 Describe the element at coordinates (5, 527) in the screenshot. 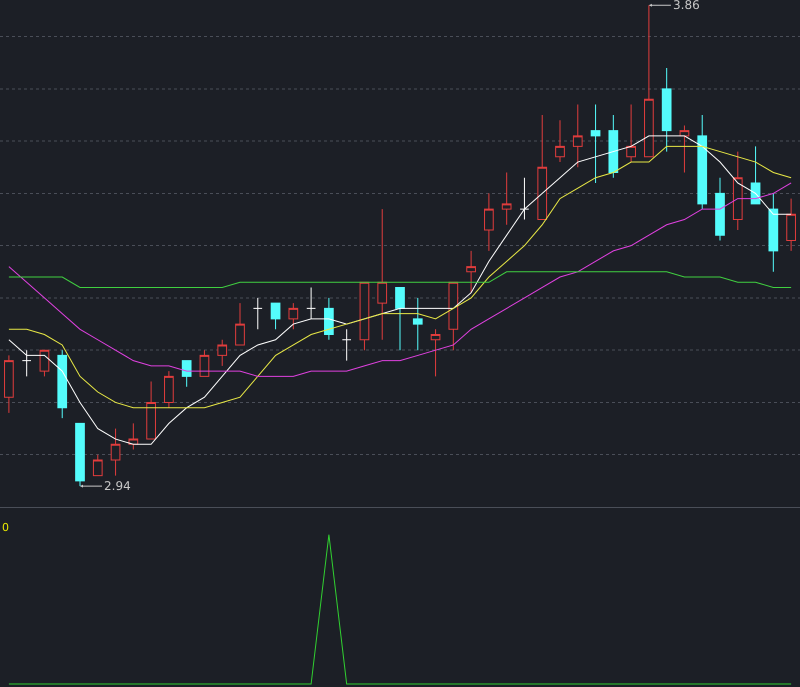

I see `text: 0` at that location.